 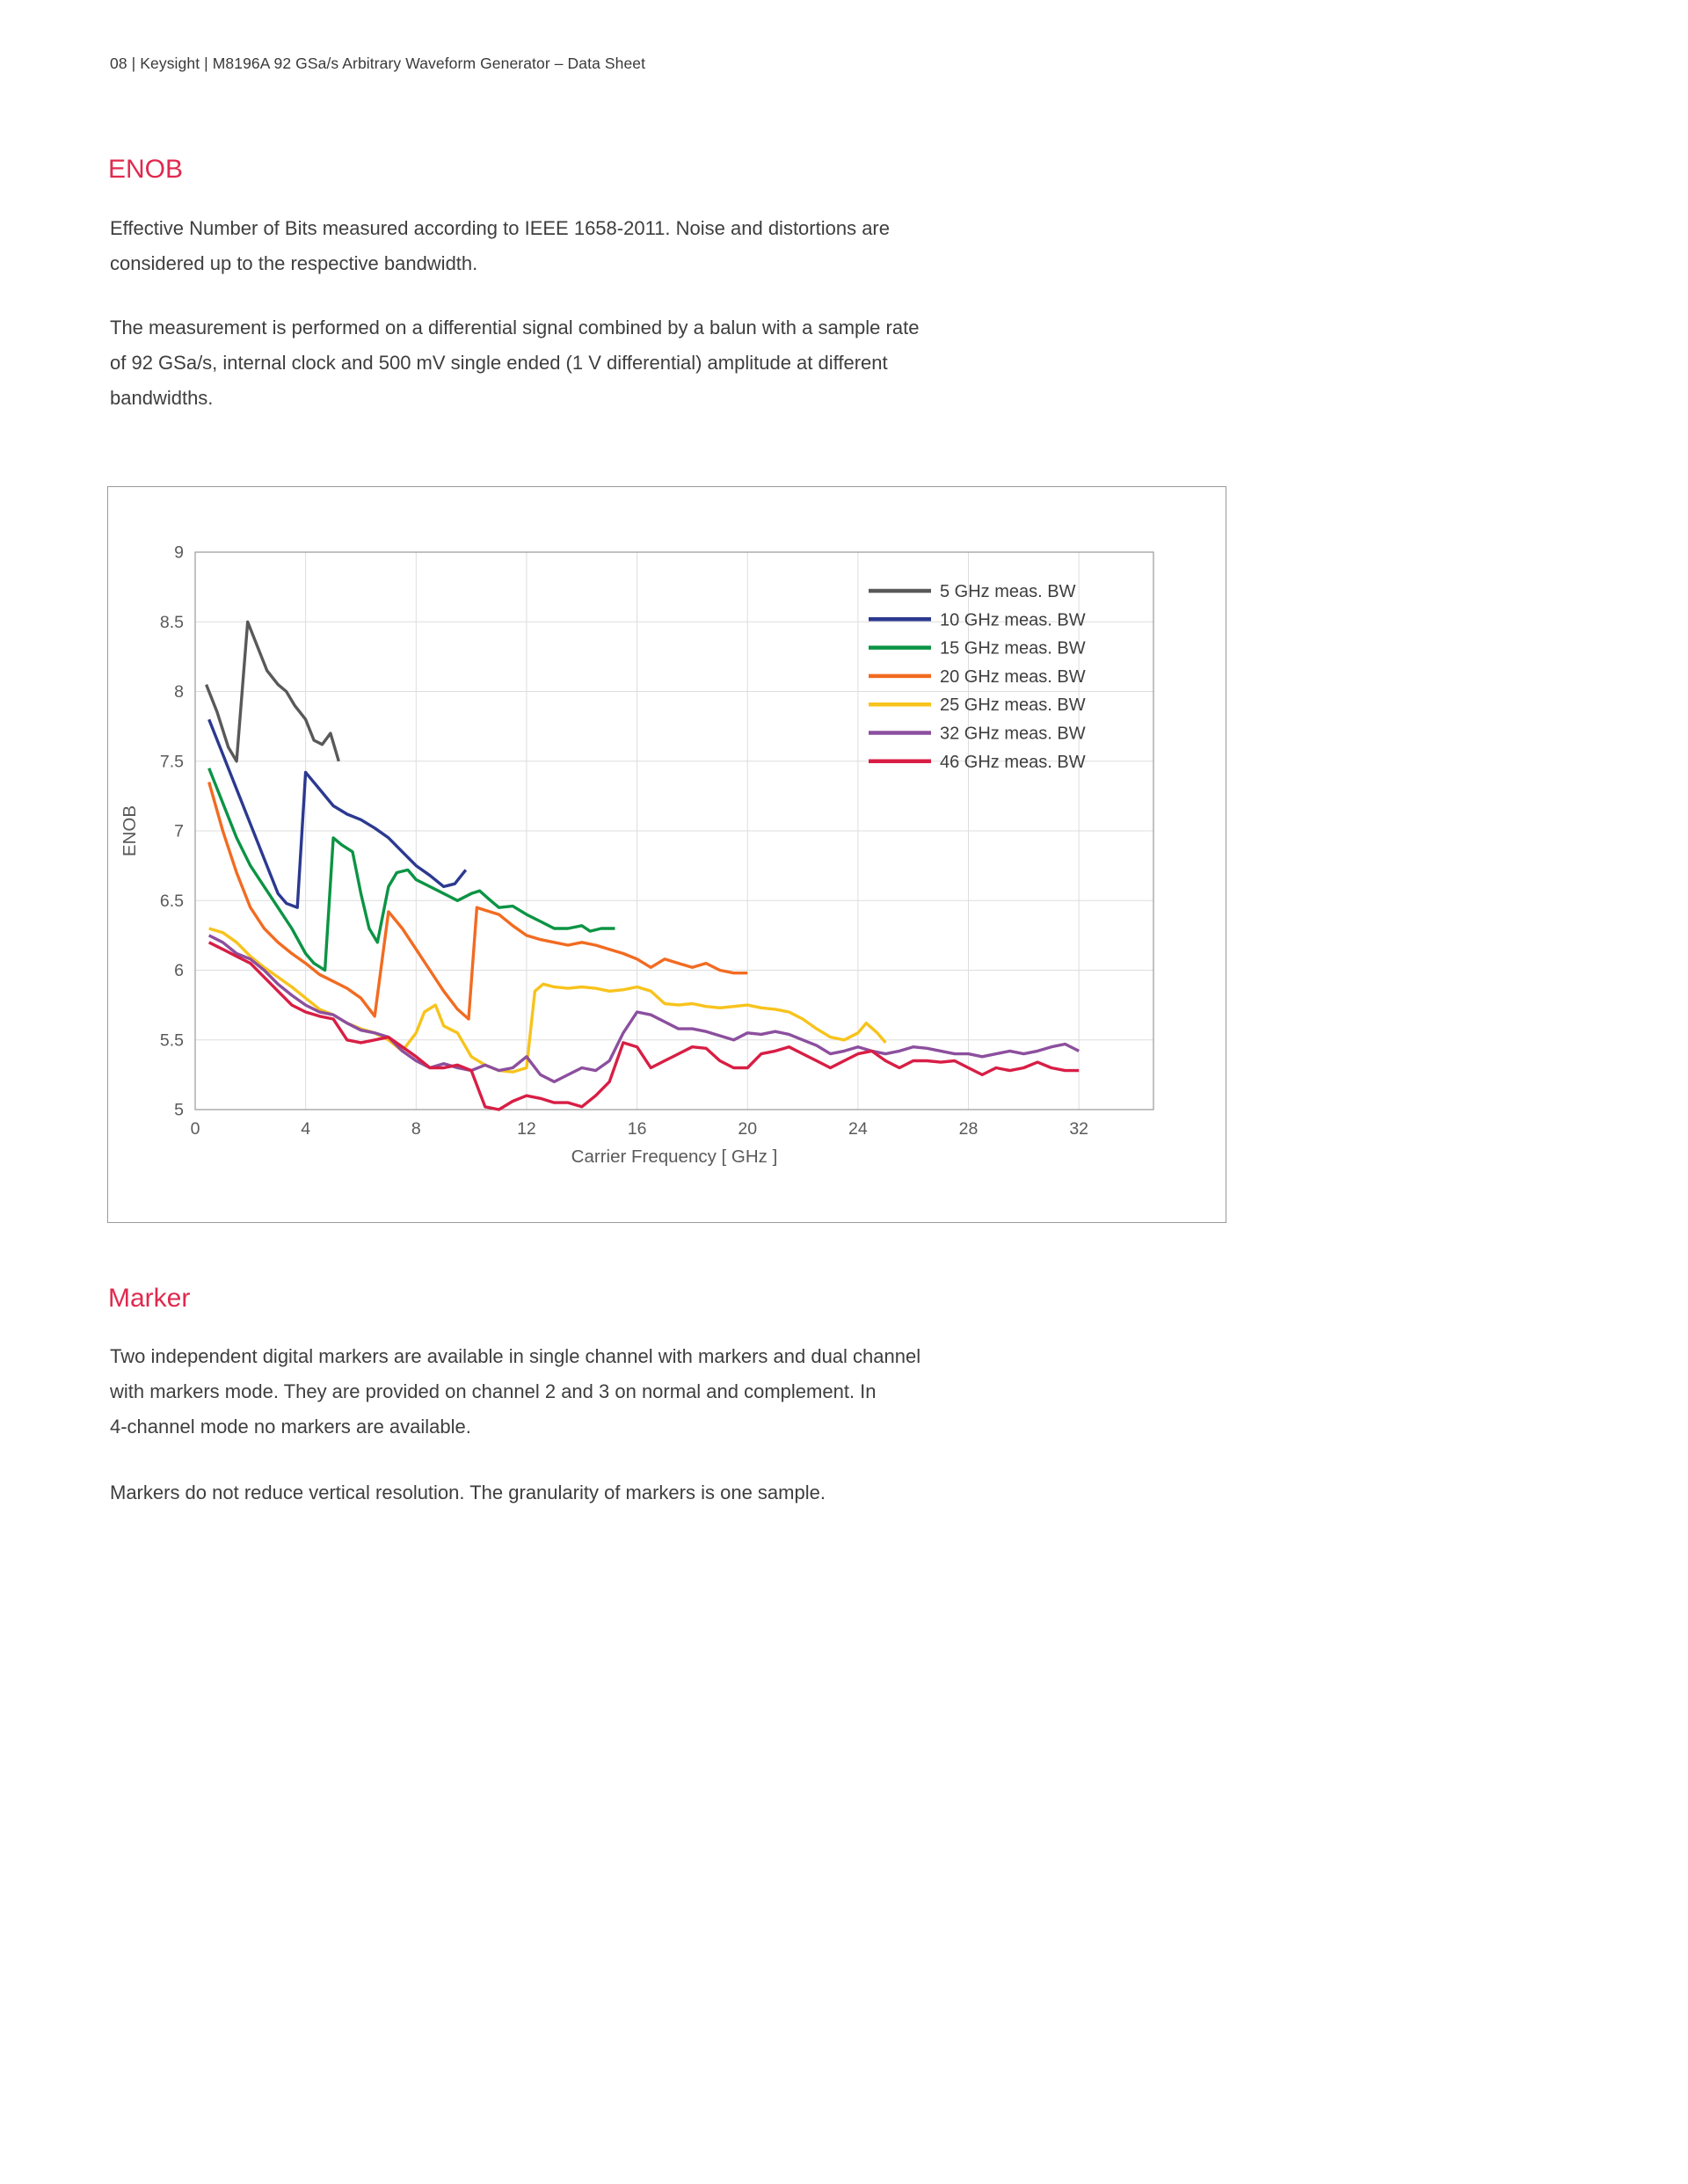 What do you see at coordinates (195, 1129) in the screenshot?
I see `x-tick-label: 0` at bounding box center [195, 1129].